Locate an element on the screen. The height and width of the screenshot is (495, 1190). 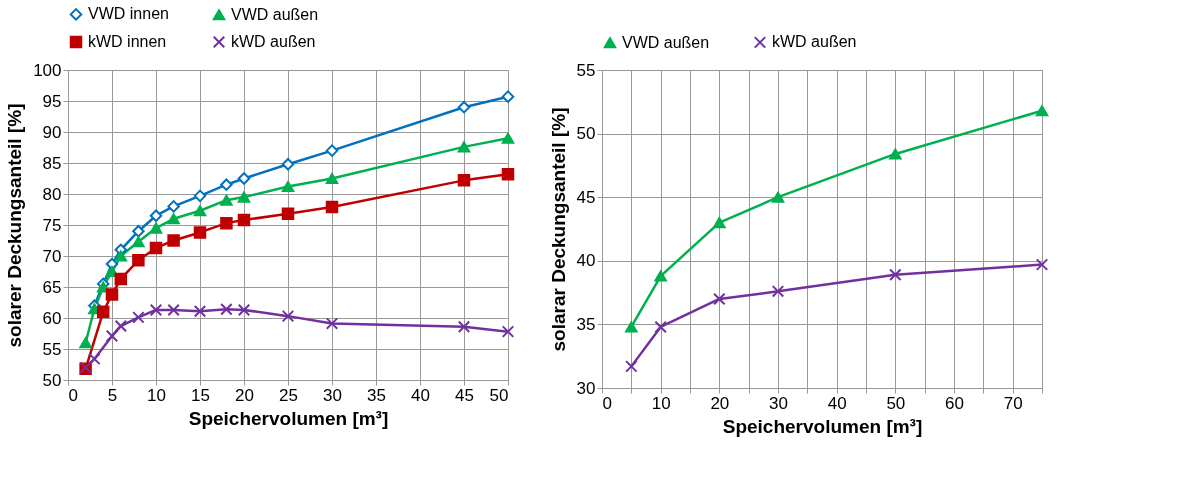
y-tick-label: 100 is located at coordinates (47, 70).